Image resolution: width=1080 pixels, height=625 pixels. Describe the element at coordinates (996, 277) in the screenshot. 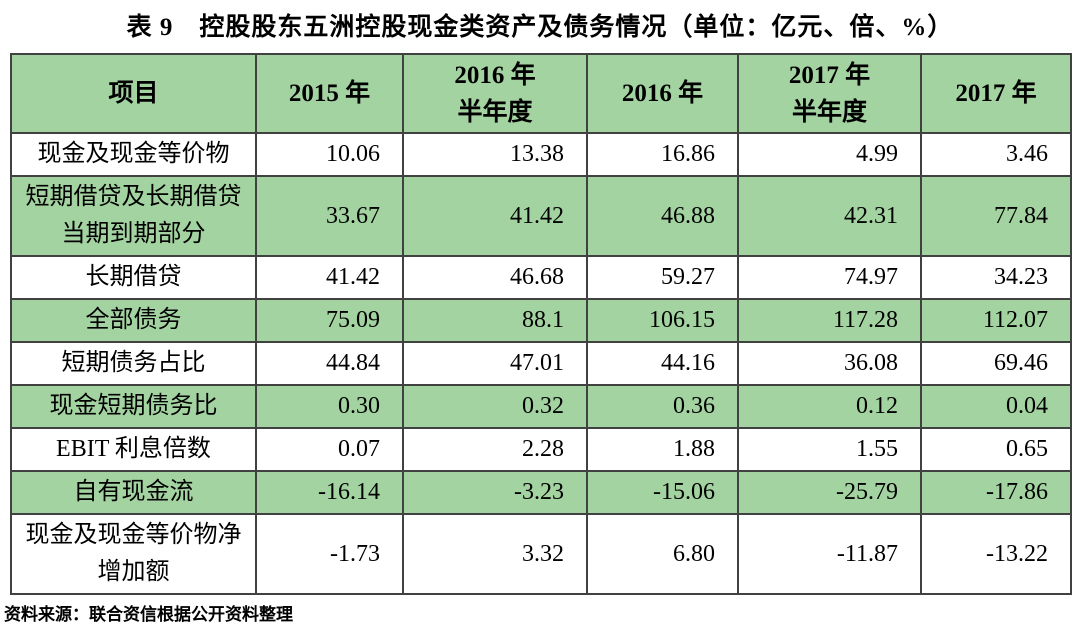

I see `value-cell: 34.23` at that location.